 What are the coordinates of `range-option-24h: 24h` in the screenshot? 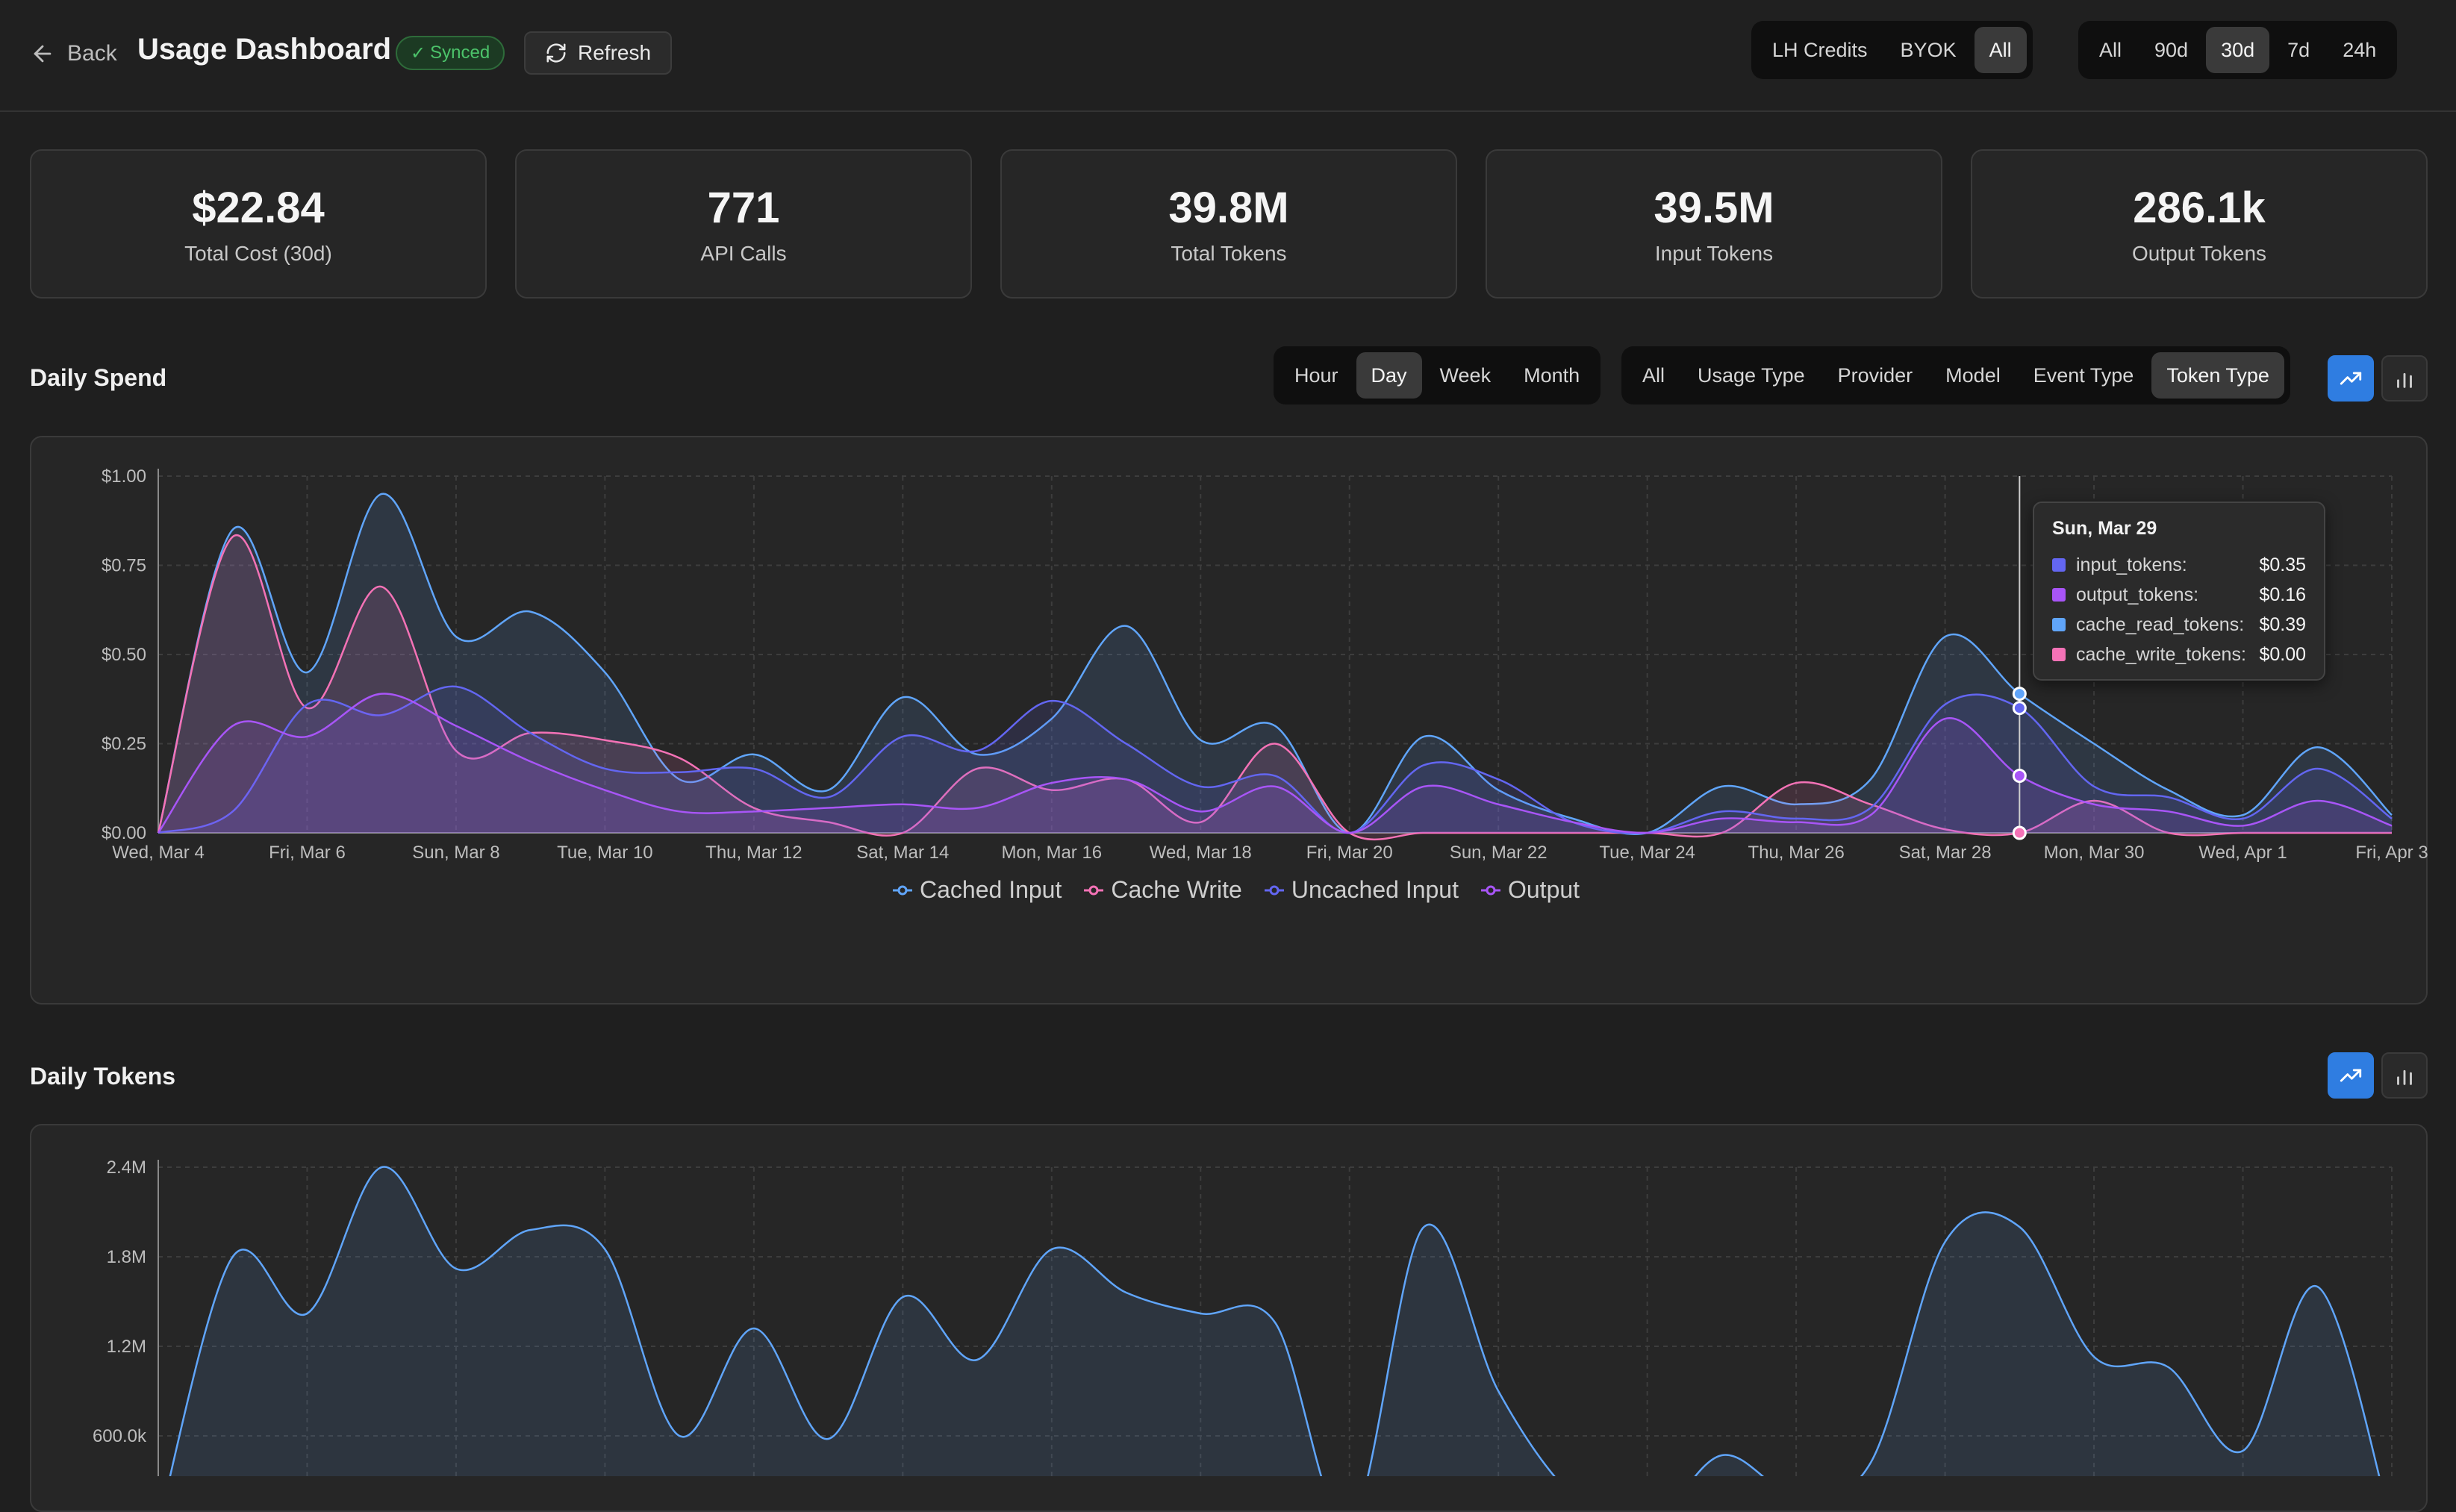 It's located at (2360, 49).